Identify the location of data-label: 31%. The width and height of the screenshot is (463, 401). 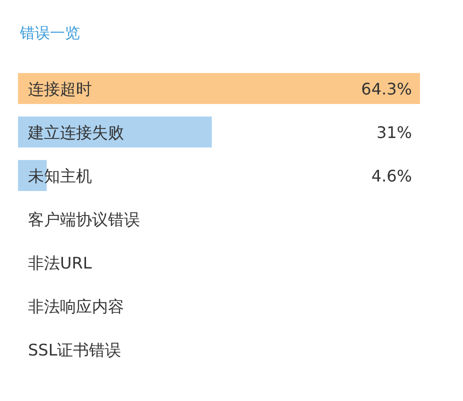
(394, 132).